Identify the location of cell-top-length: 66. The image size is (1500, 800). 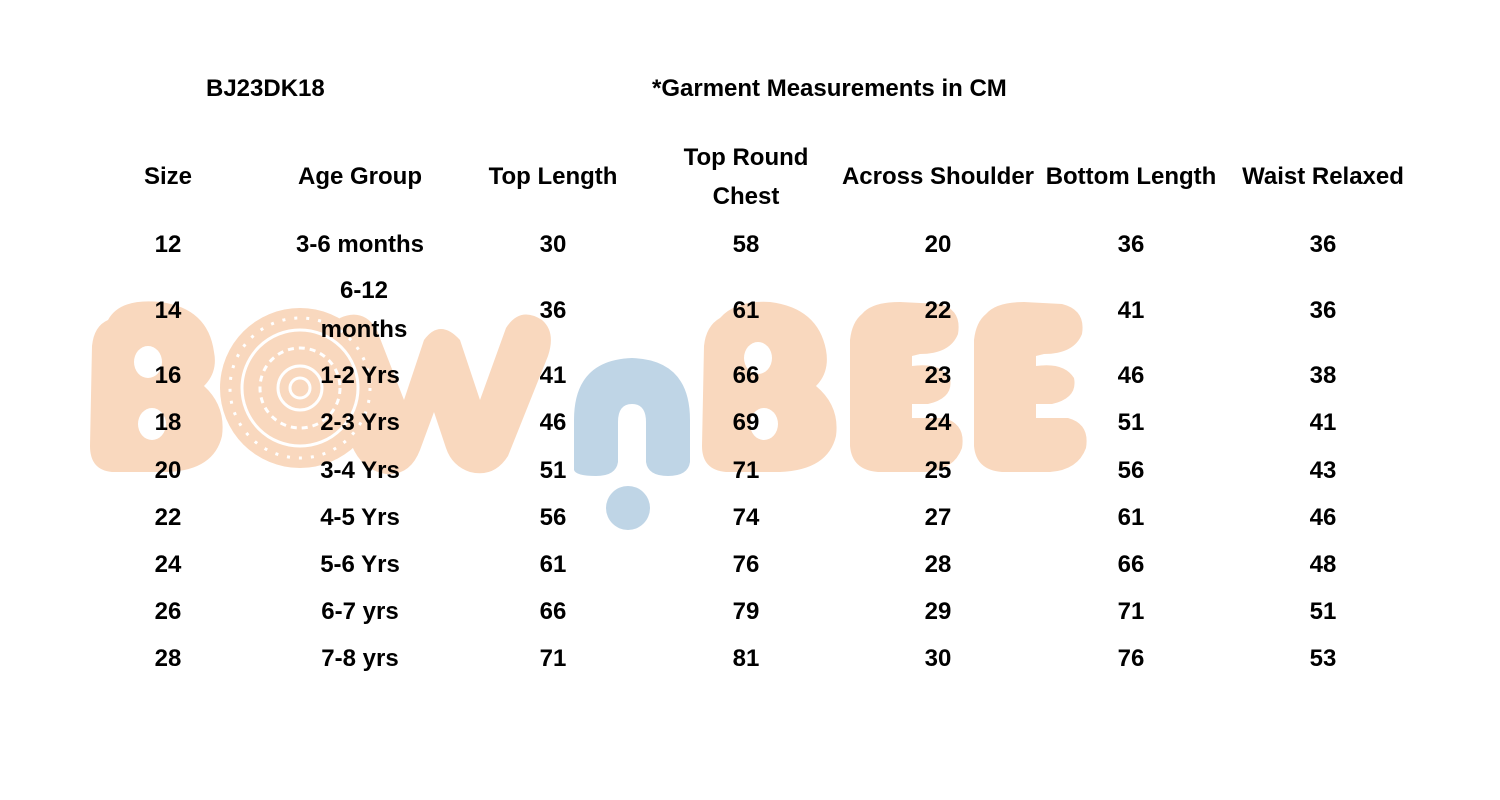
(553, 611).